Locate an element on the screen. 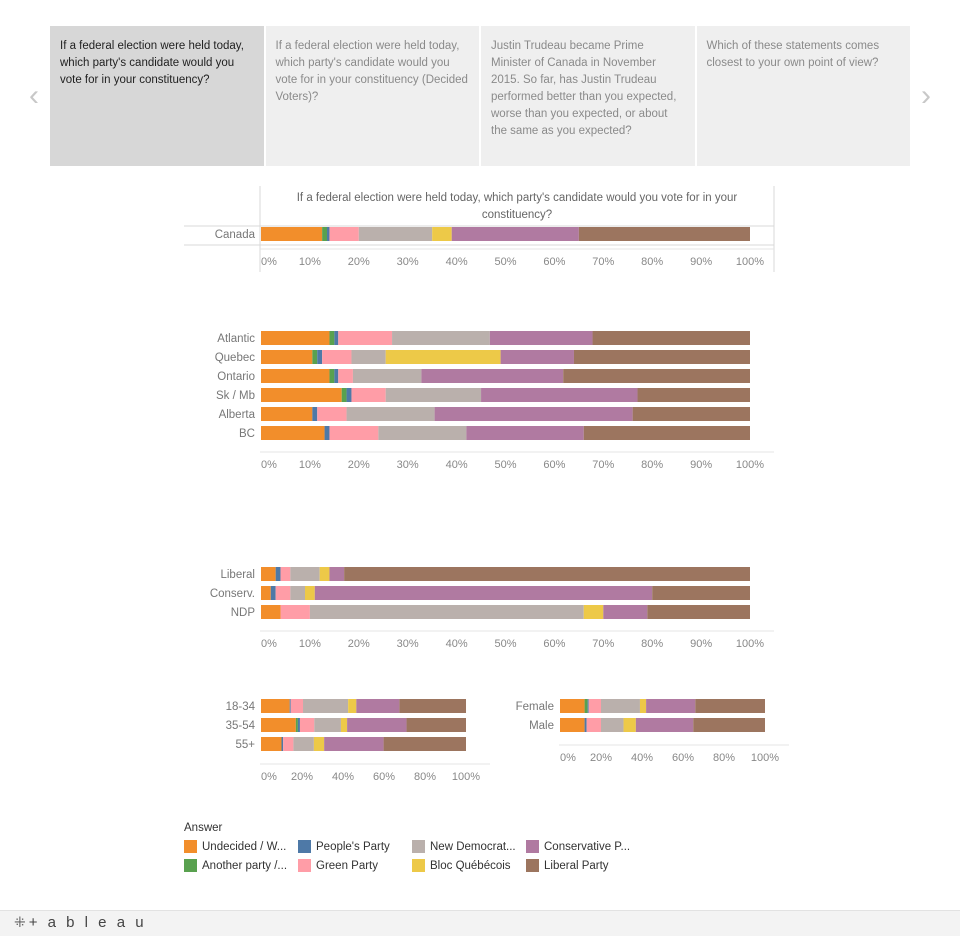 The image size is (960, 936). legend-item: Green Party is located at coordinates (355, 865).